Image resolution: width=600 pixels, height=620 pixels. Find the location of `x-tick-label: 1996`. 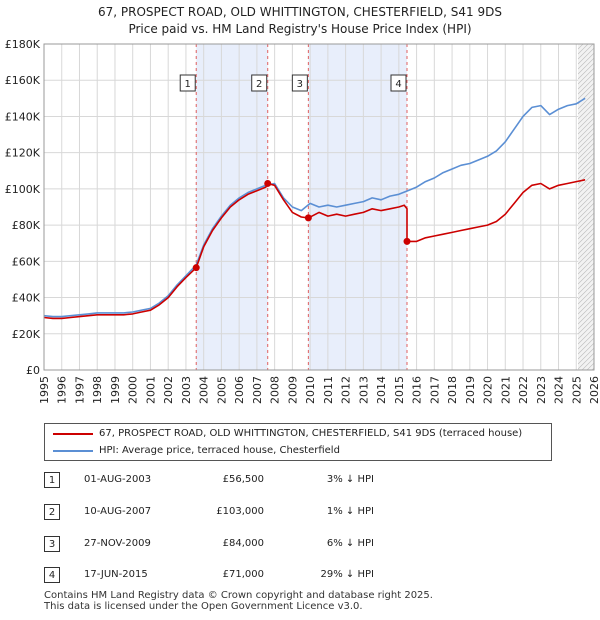

x-tick-label: 1996 is located at coordinates (62, 390).